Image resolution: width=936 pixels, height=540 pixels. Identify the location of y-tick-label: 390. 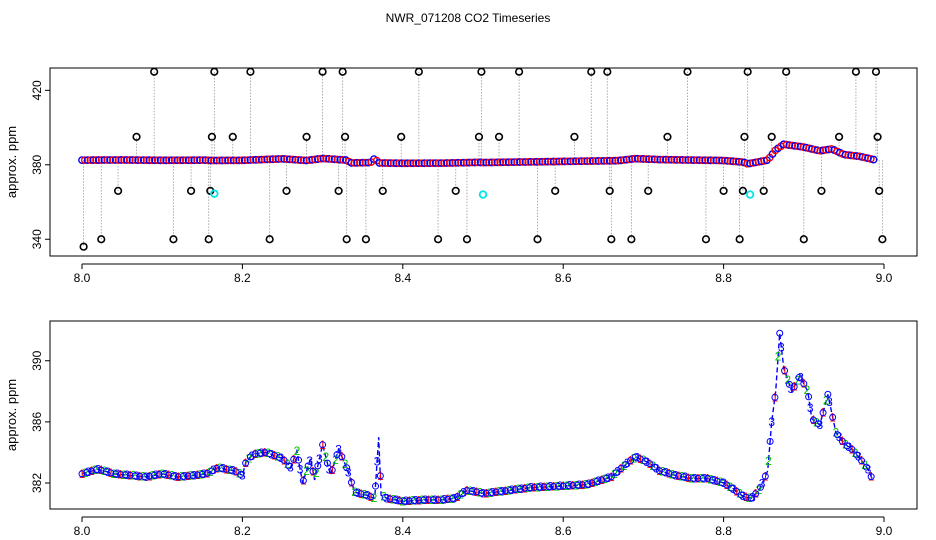
(37, 360).